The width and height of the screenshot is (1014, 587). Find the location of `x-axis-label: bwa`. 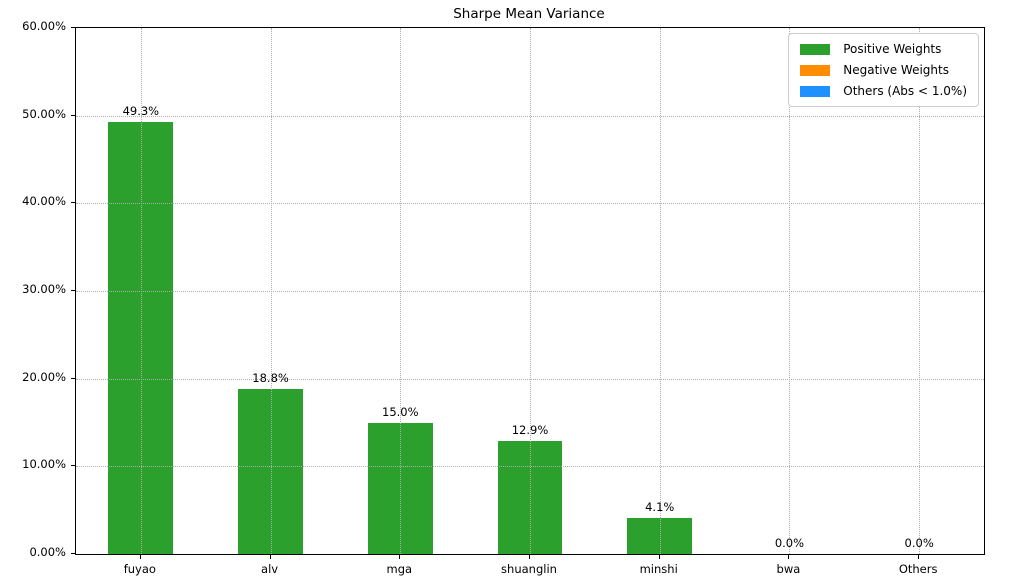

x-axis-label: bwa is located at coordinates (788, 569).